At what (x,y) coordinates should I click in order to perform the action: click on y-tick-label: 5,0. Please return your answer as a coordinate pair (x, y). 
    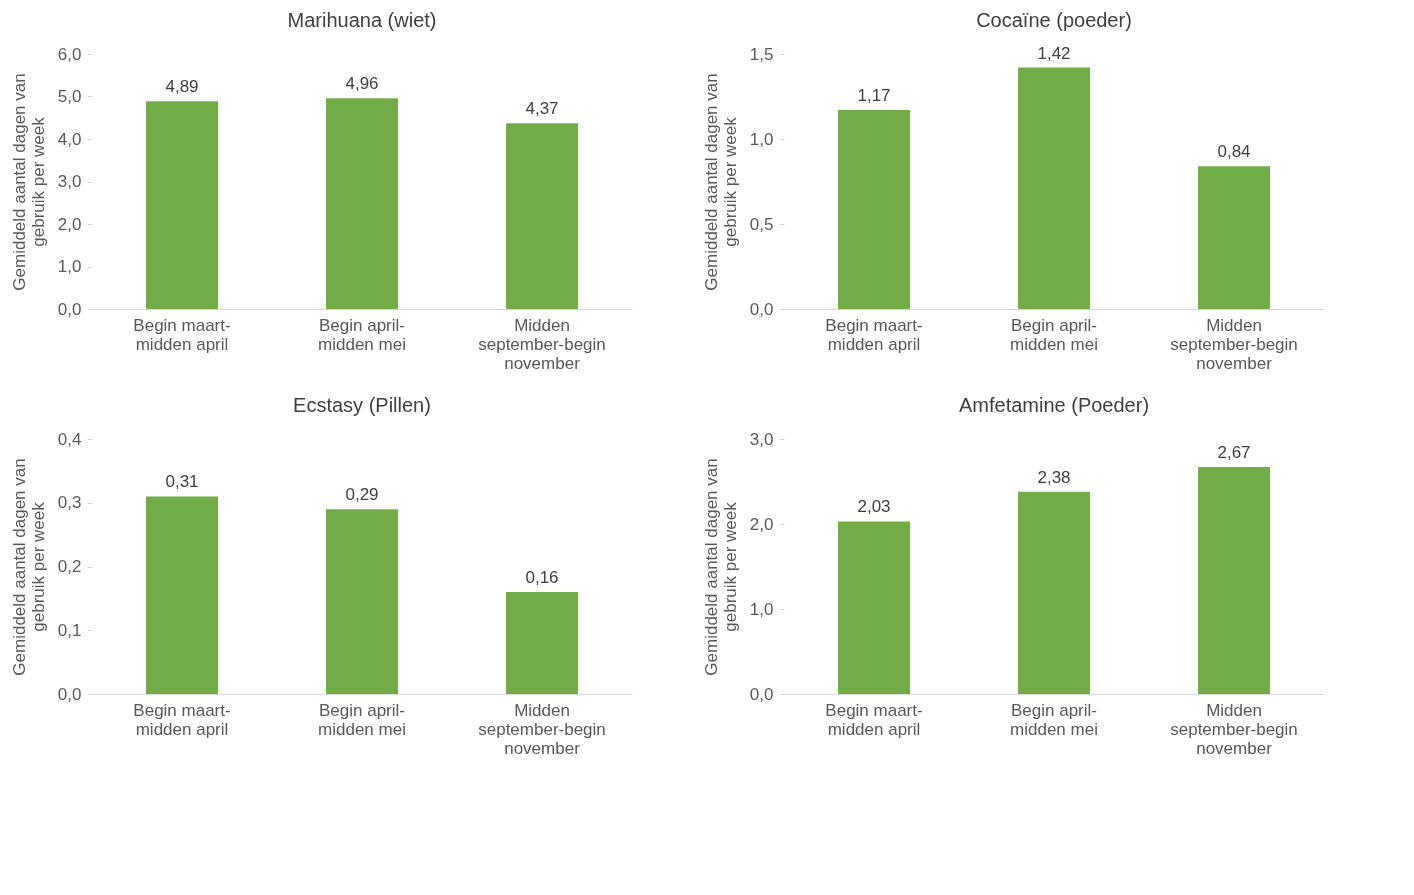
    Looking at the image, I should click on (69, 96).